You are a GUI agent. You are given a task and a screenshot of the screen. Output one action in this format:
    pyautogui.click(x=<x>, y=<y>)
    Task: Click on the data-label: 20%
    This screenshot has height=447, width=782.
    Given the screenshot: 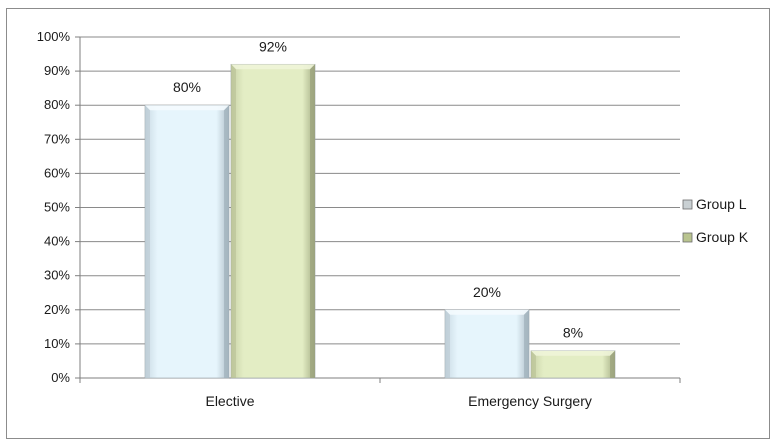 What is the action you would take?
    pyautogui.click(x=487, y=292)
    